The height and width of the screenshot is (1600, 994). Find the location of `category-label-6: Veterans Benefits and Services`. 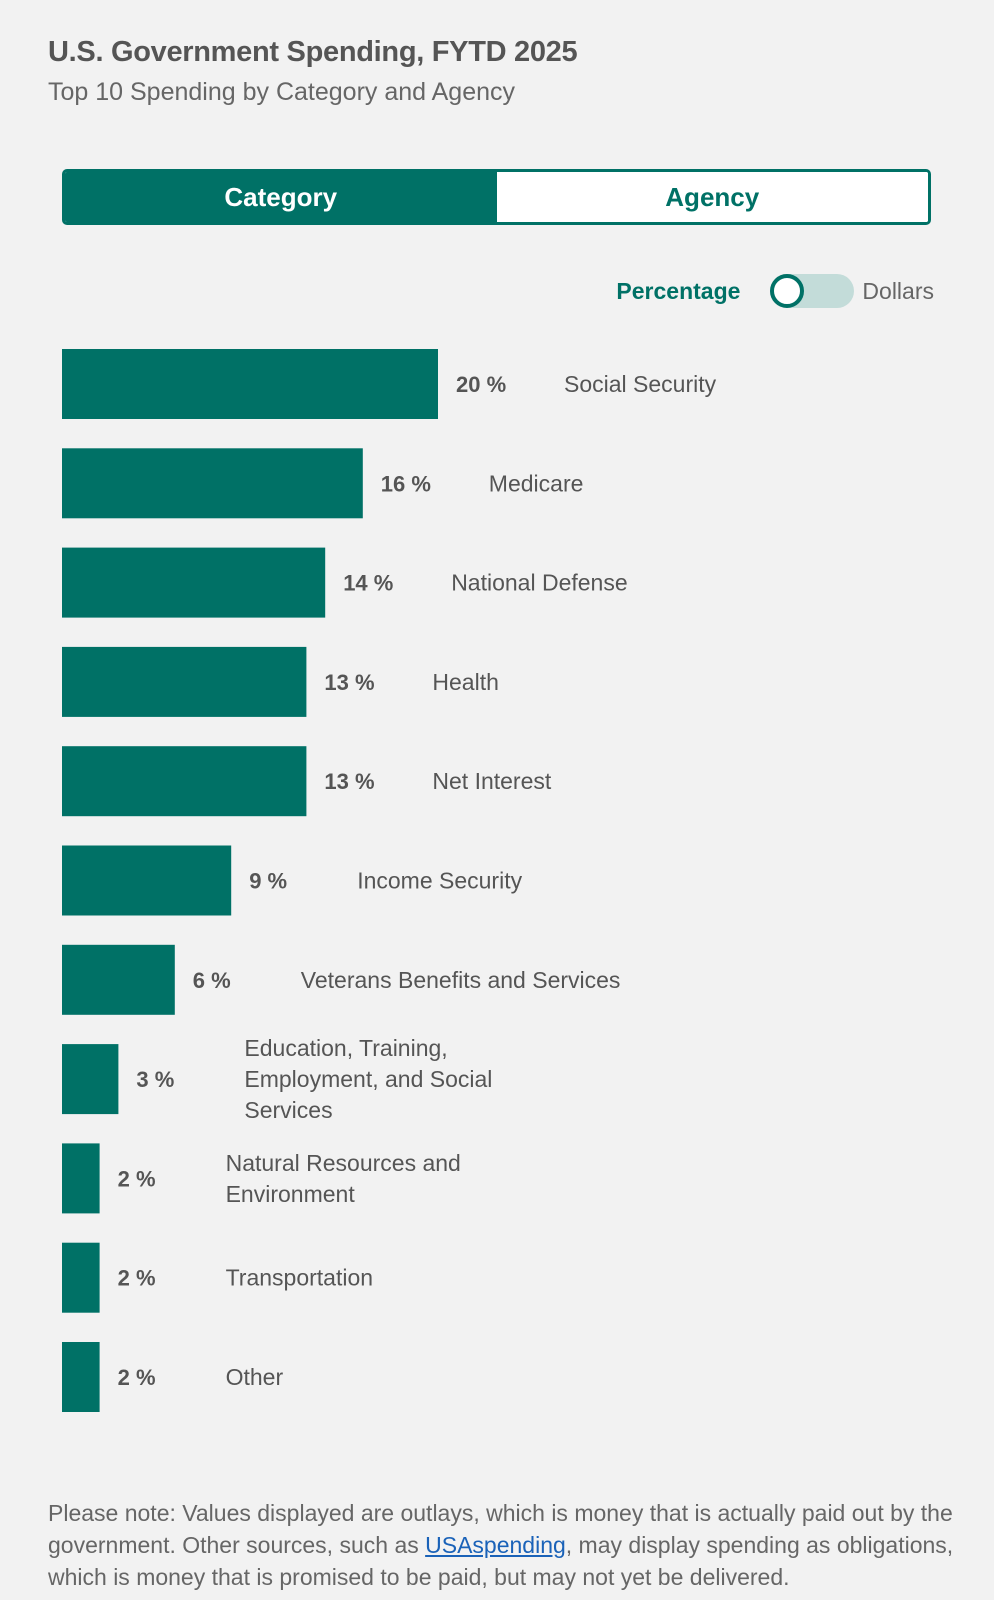

category-label-6: Veterans Benefits and Services is located at coordinates (461, 980).